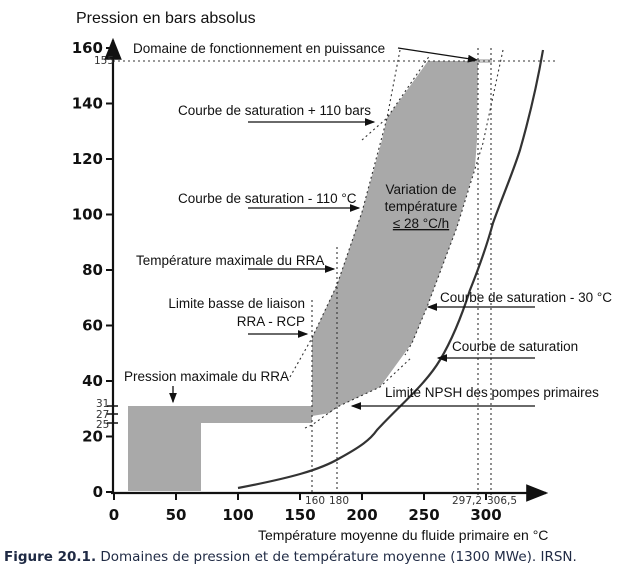  I want to click on y-axis-title: Pression en bars absolus, so click(166, 18).